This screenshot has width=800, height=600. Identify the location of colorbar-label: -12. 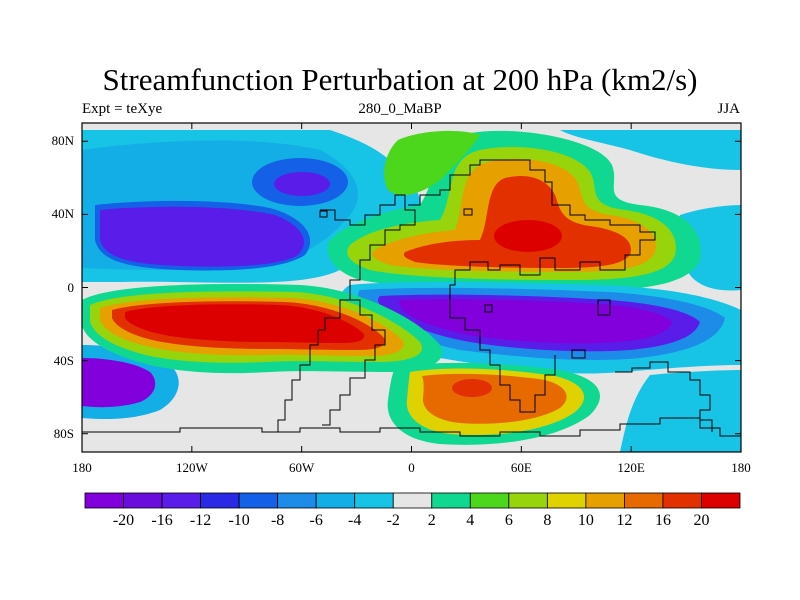
(200, 520).